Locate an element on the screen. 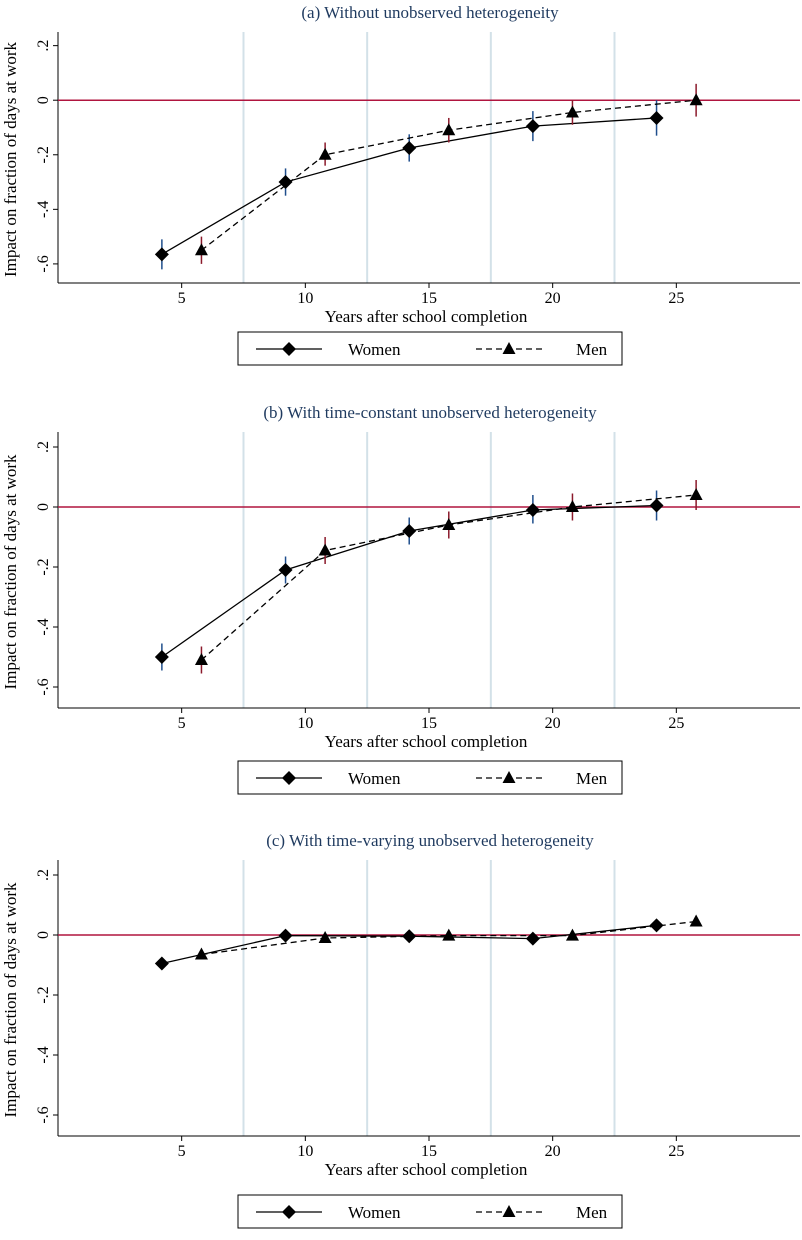 The image size is (802, 1240). legend-box is located at coordinates (430, 1211).